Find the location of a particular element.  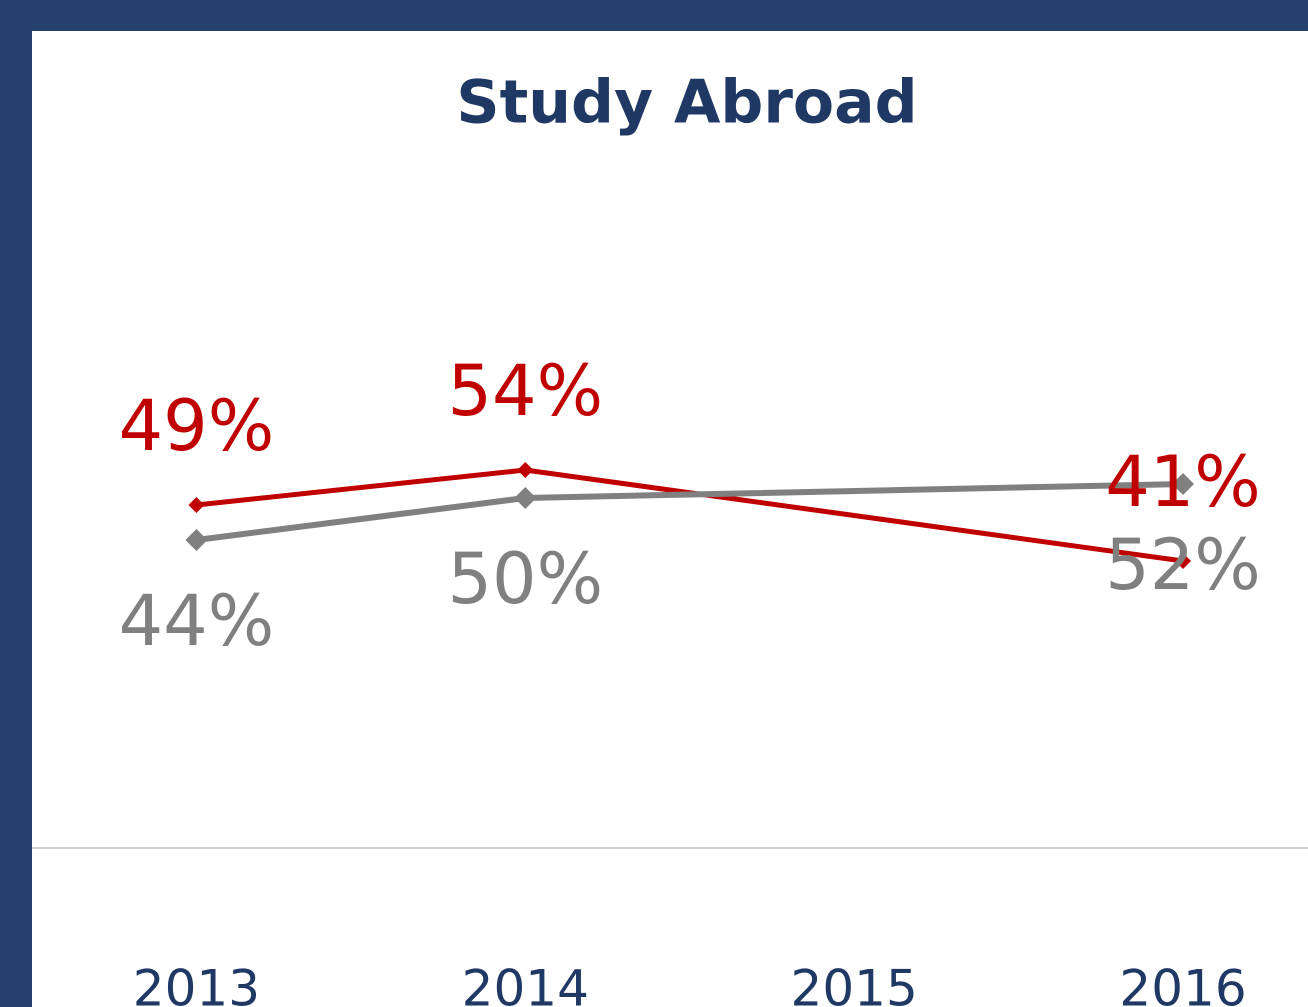

data-label: 49% is located at coordinates (197, 426).